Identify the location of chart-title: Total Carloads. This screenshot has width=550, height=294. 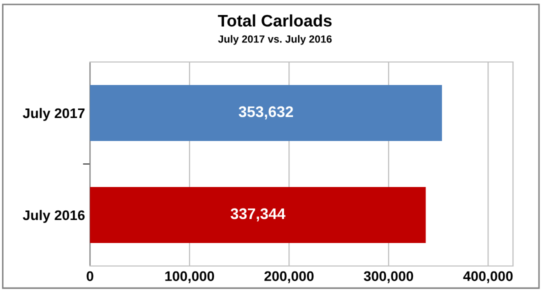
(275, 20).